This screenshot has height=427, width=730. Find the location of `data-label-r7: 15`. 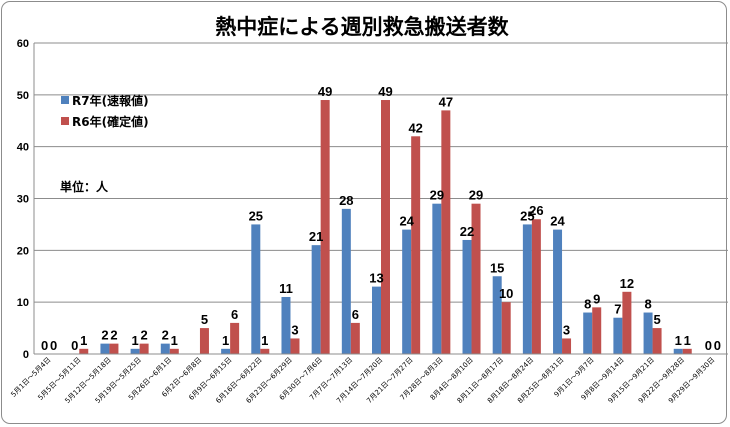

data-label-r7: 15 is located at coordinates (497, 267).